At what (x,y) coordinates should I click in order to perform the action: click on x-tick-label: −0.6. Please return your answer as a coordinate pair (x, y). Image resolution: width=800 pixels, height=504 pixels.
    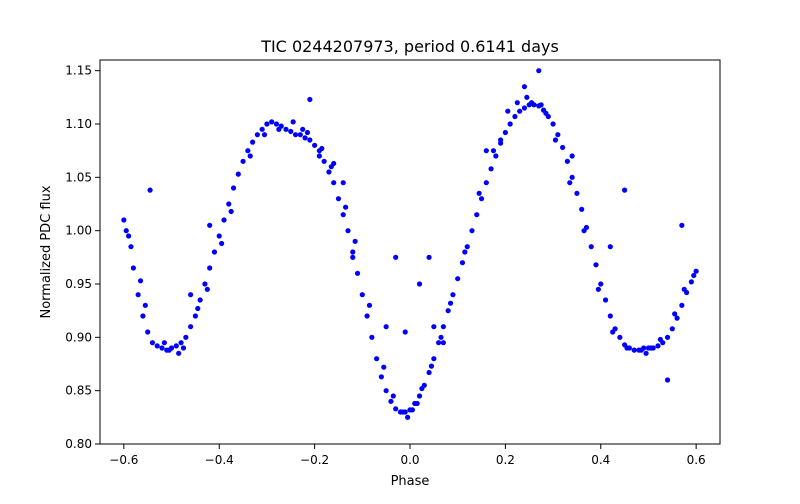
    Looking at the image, I should click on (123, 460).